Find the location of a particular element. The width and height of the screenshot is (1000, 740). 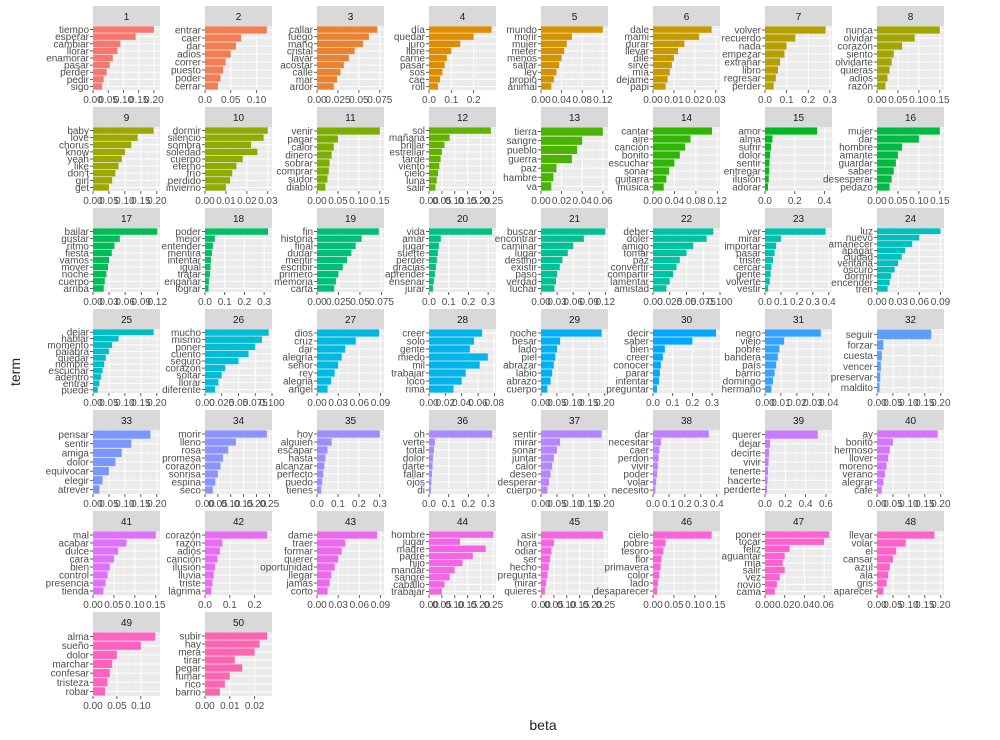

y-tick-label: hambre is located at coordinates (520, 178).